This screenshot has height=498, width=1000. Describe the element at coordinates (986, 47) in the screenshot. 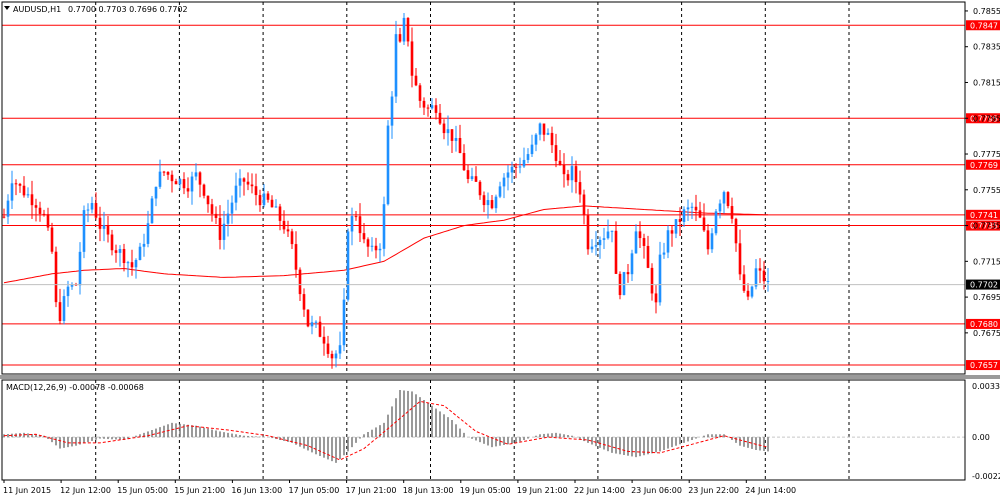

I see `price-tick-label: 0.7835` at that location.